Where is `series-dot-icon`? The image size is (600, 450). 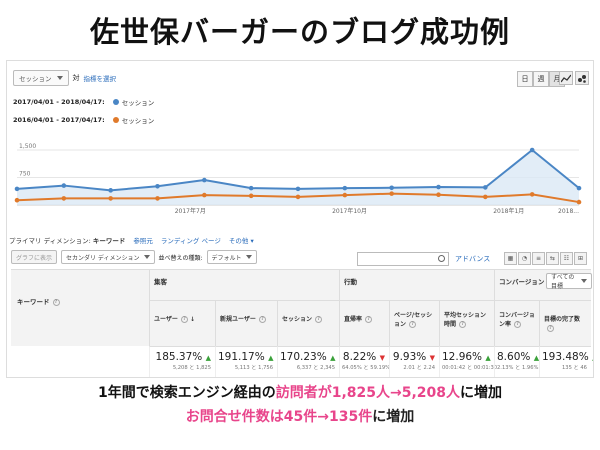
series-dot-icon is located at coordinates (115, 120).